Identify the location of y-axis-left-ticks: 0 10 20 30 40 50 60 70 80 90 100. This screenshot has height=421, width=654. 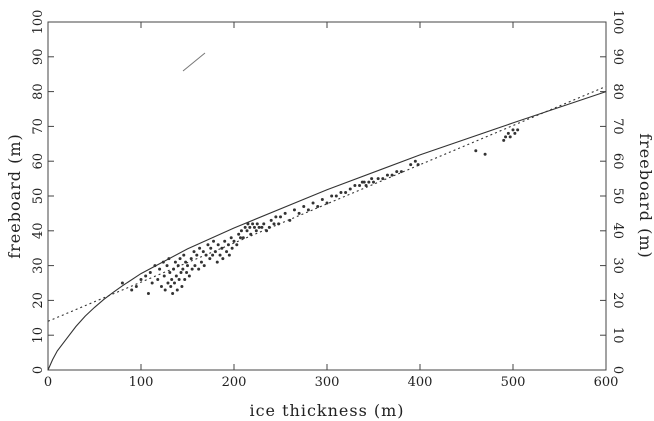
(42, 192).